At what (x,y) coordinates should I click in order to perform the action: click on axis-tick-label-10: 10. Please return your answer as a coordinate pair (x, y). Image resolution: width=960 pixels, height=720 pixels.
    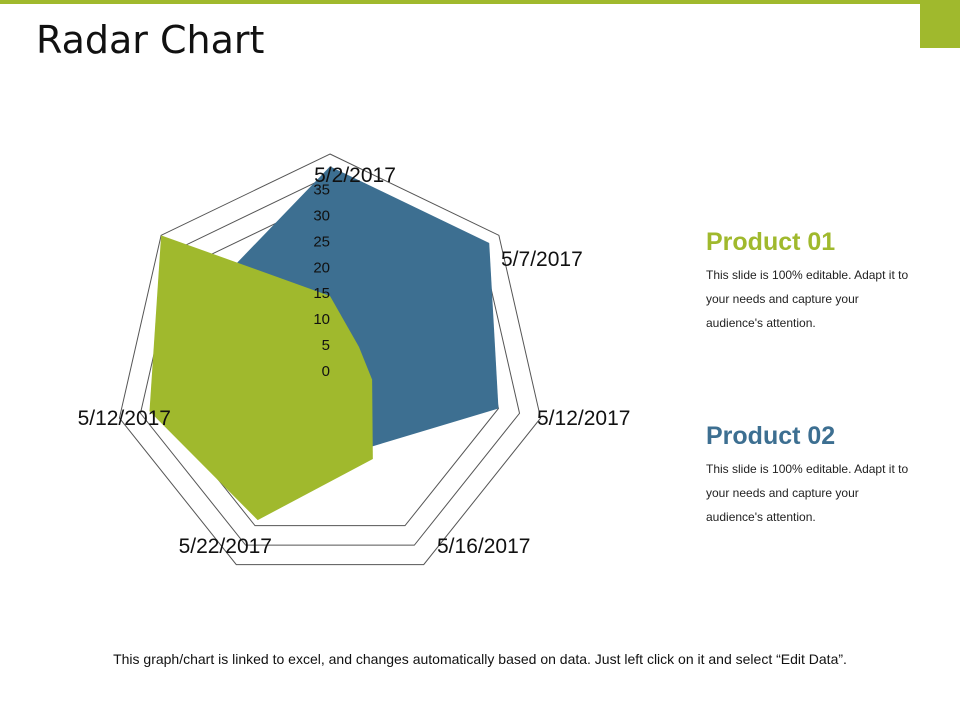
    Looking at the image, I should click on (321, 319).